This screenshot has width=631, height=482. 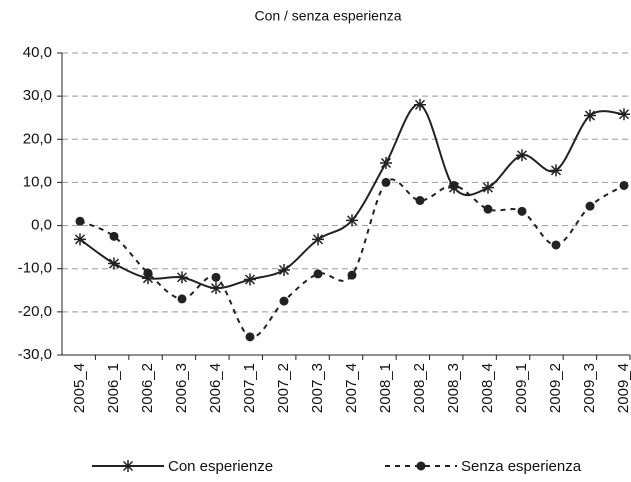 I want to click on x-tick-label: 2008_2, so click(x=419, y=388).